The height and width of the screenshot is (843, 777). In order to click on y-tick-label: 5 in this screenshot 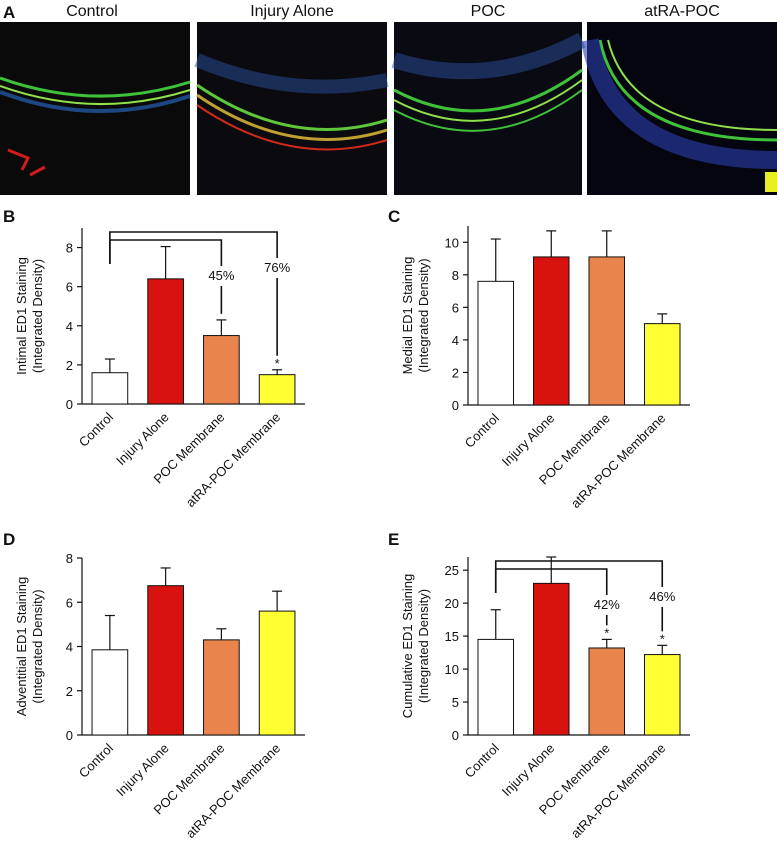, I will do `click(455, 702)`.